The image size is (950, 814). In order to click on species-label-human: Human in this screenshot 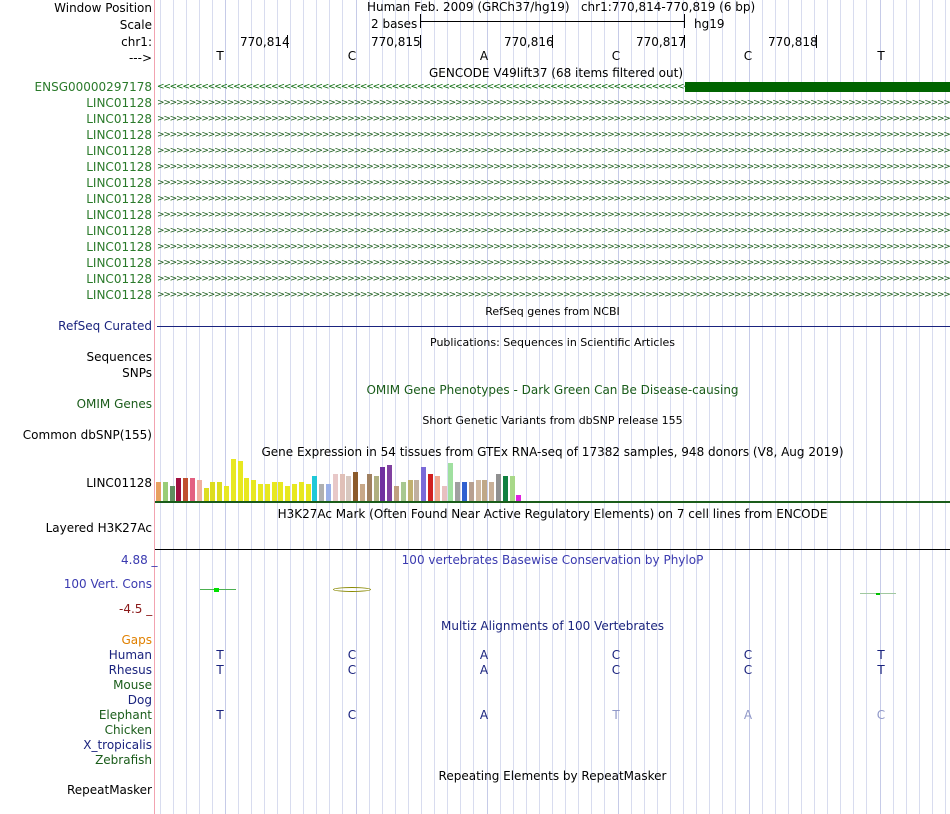, I will do `click(130, 655)`.